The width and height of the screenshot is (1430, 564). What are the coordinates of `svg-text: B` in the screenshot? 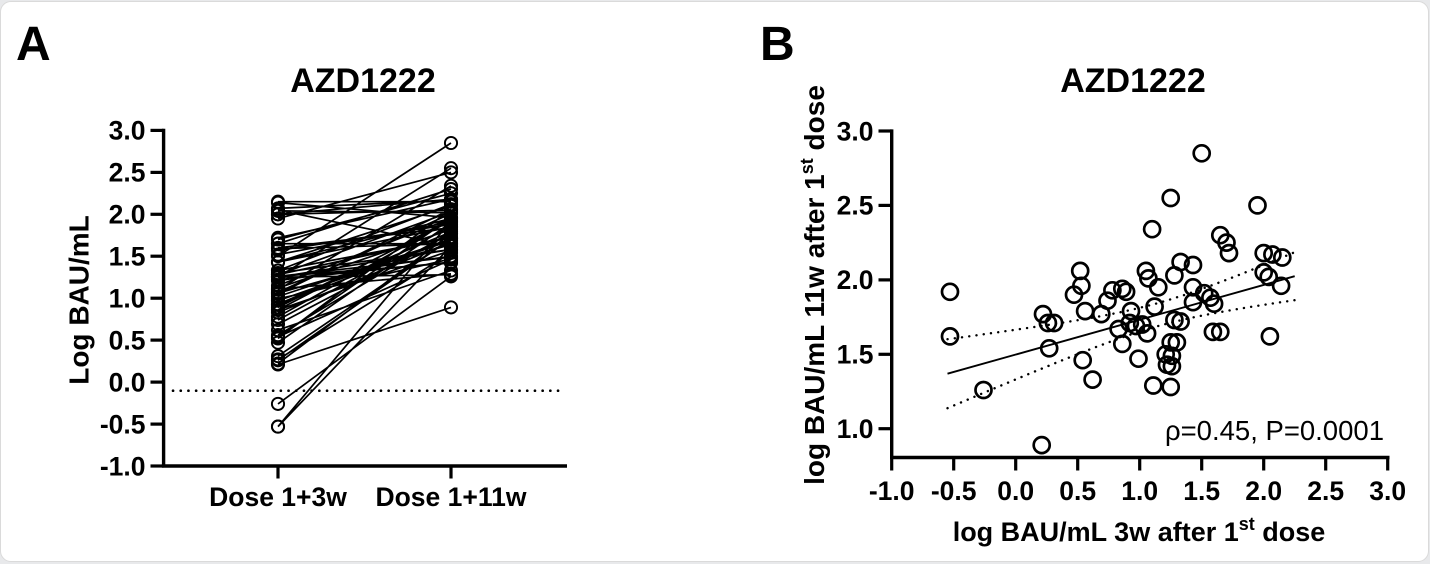 It's located at (777, 44).